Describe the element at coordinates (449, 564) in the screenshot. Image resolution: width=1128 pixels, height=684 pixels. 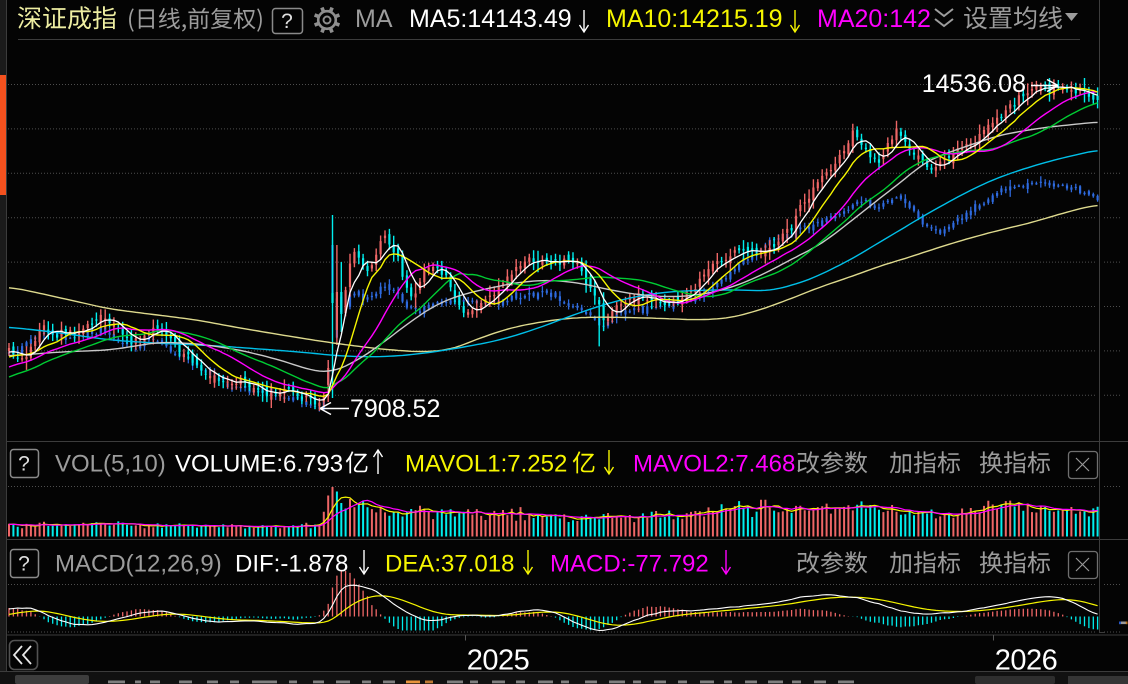
I see `svg-text: DEA:37.018` at that location.